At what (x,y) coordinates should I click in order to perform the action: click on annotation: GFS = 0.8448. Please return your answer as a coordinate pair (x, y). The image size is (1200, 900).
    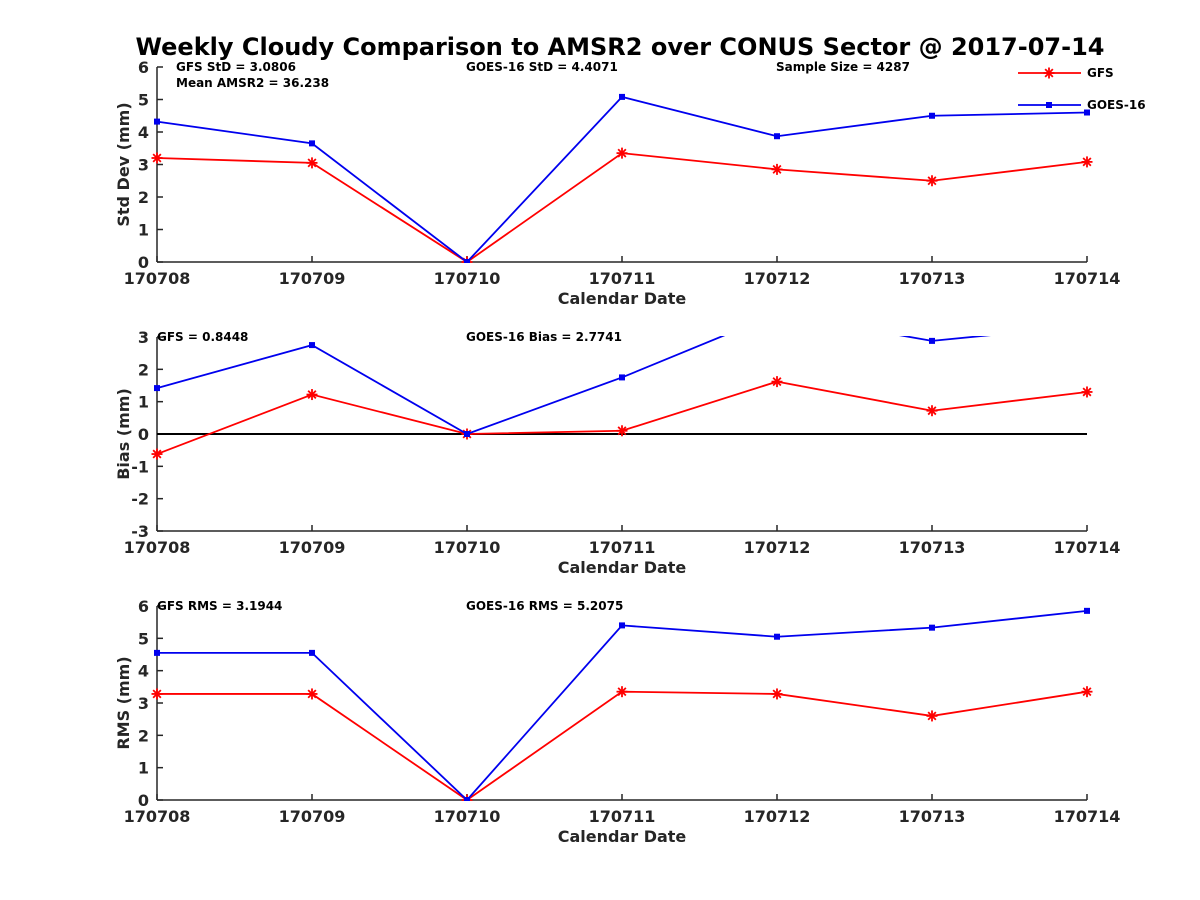
    Looking at the image, I should click on (202, 337).